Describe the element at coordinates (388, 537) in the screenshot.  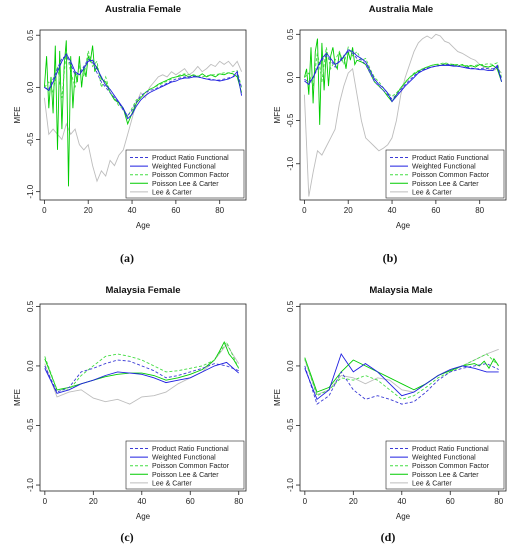
I see `subfigure-label: (d)` at that location.